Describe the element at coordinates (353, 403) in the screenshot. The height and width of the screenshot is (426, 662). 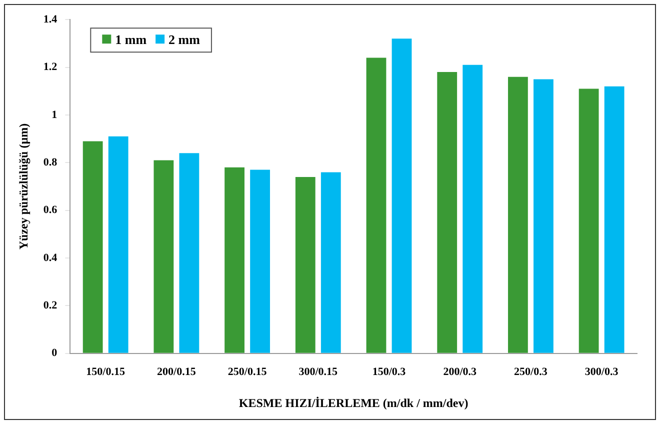
I see `x-axis-title: KESME HIZI/İLERLEME (m/dk / mm/dev)` at that location.